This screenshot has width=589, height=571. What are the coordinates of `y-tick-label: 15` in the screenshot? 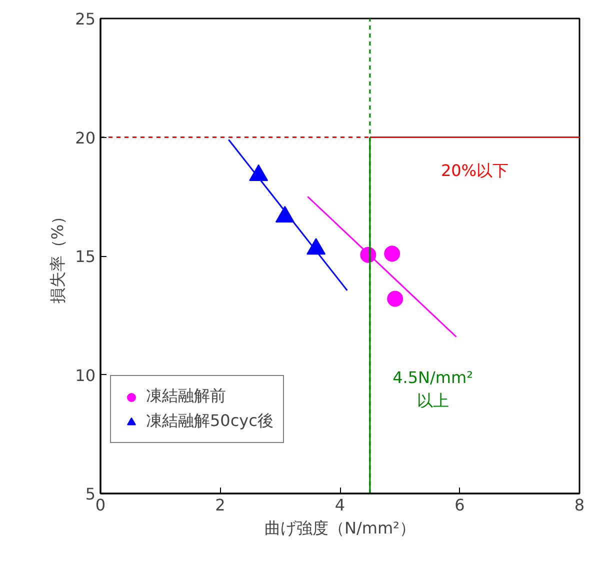 It's located at (85, 256).